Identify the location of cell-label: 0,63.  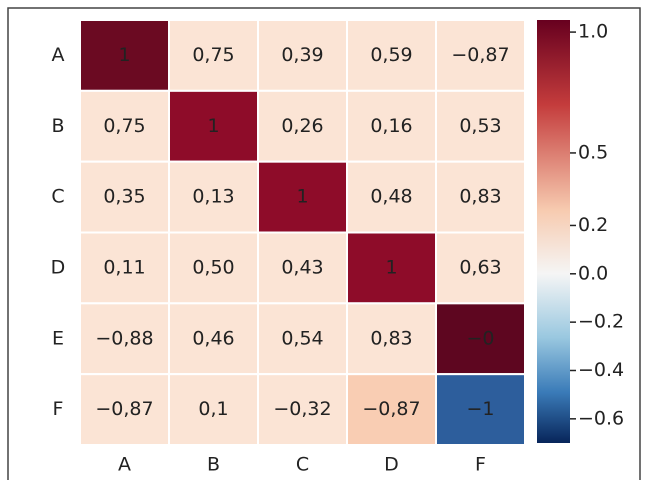
(480, 267).